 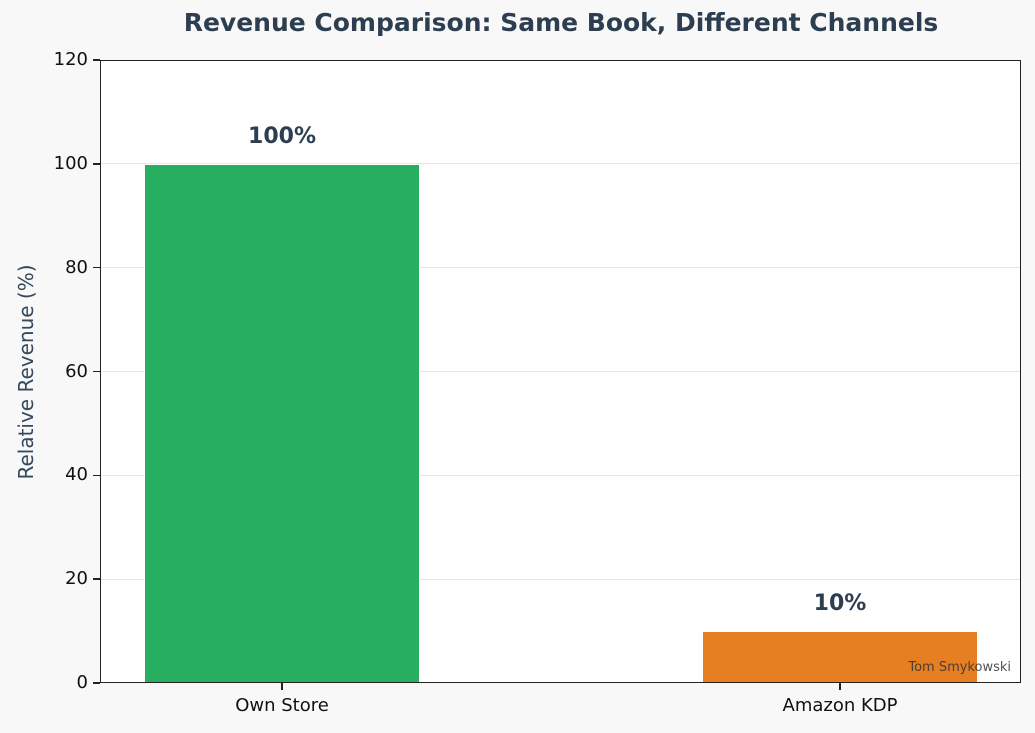 I want to click on y-axis-label: Relative Revenue (%), so click(x=26, y=372).